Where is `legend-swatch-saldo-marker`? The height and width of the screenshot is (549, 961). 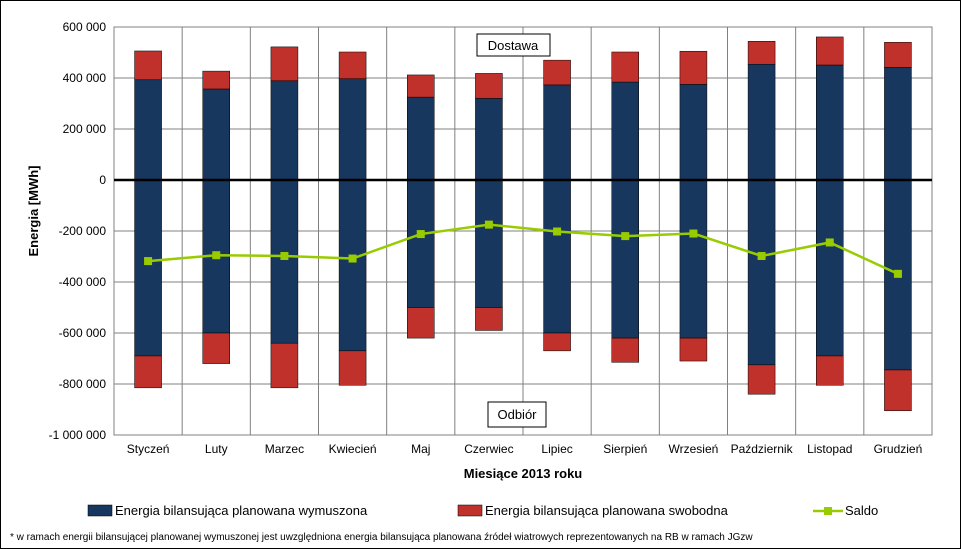 legend-swatch-saldo-marker is located at coordinates (828, 511).